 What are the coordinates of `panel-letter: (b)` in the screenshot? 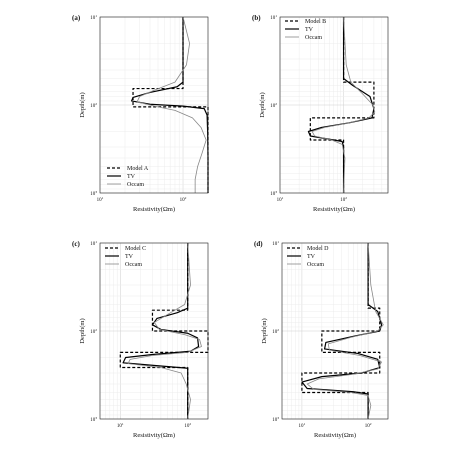 It's located at (256, 18).